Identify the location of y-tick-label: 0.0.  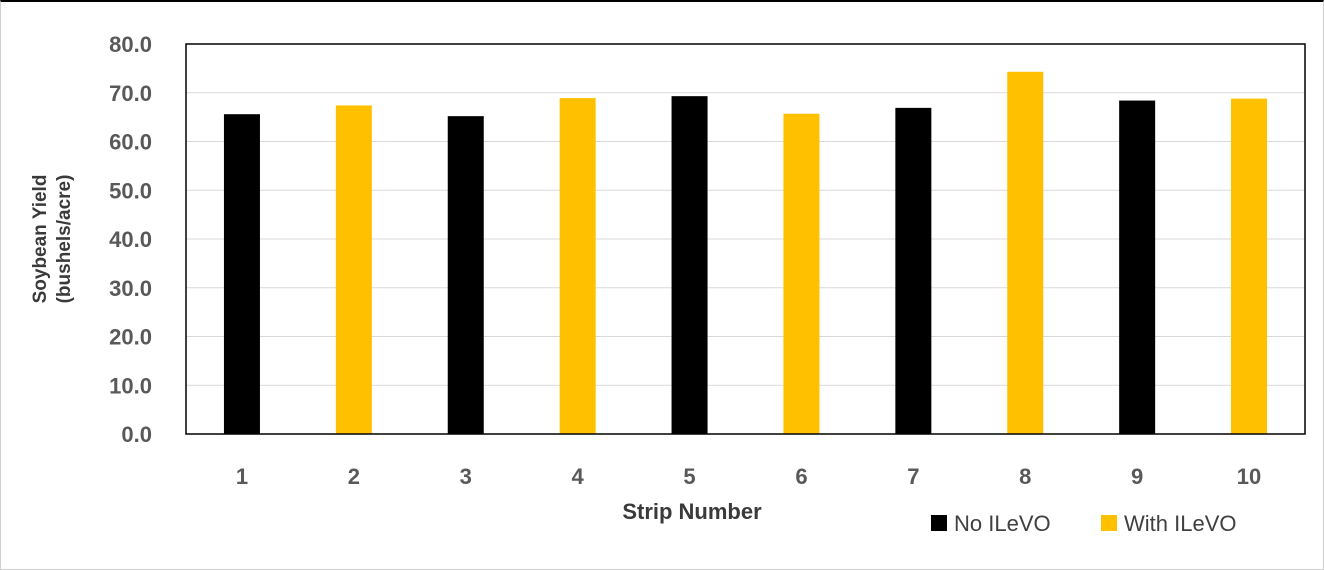
(136, 434).